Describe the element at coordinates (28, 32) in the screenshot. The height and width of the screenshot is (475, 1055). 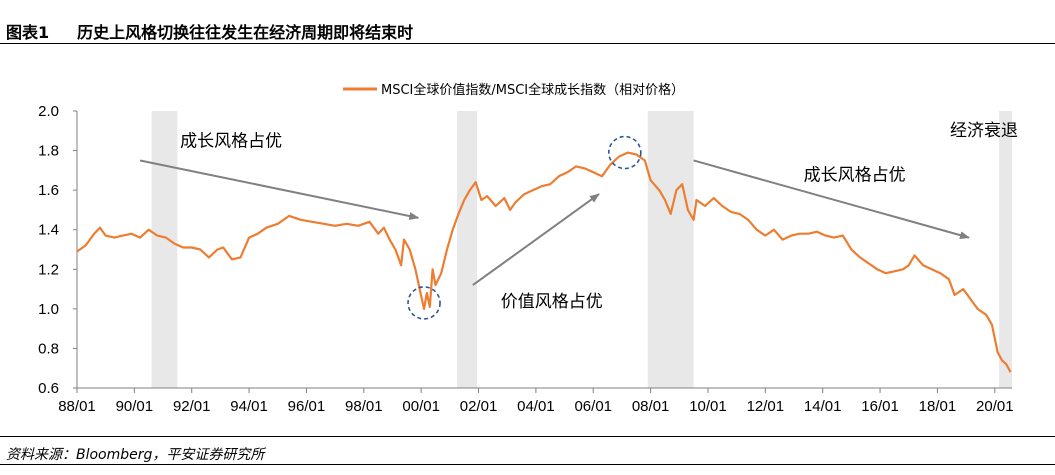
I see `figure-label: 图表1` at that location.